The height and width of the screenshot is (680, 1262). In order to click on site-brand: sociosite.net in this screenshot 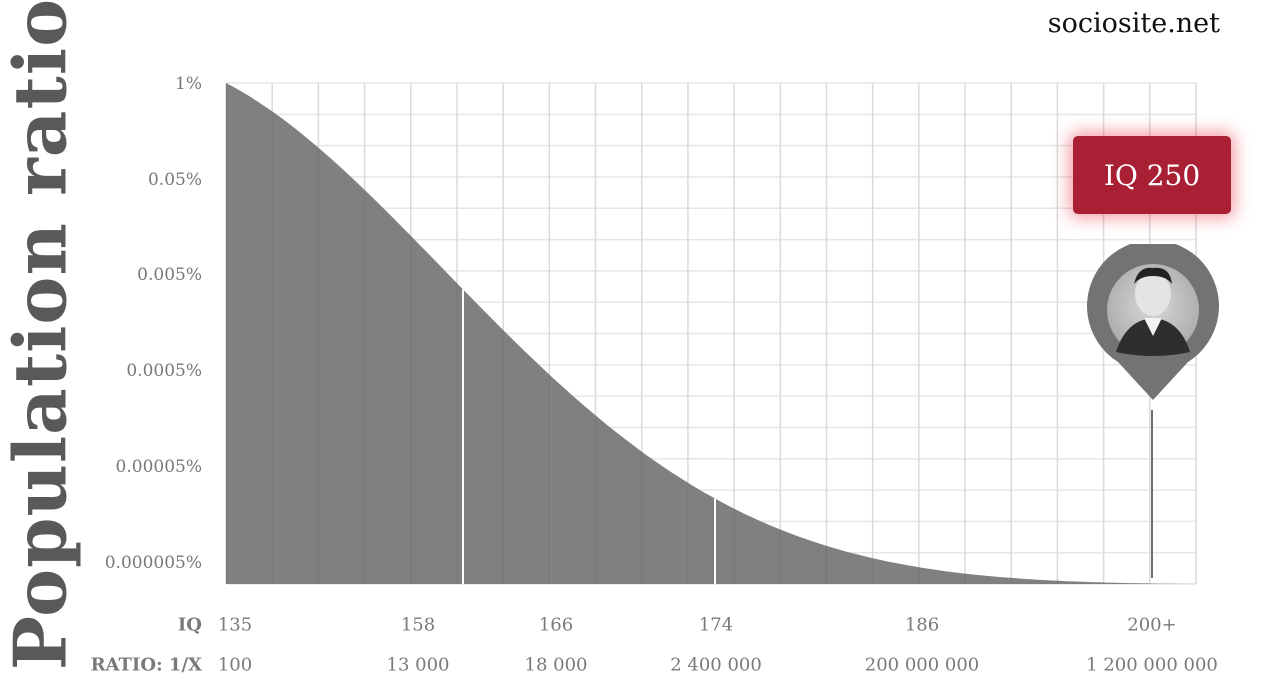, I will do `click(1133, 23)`.